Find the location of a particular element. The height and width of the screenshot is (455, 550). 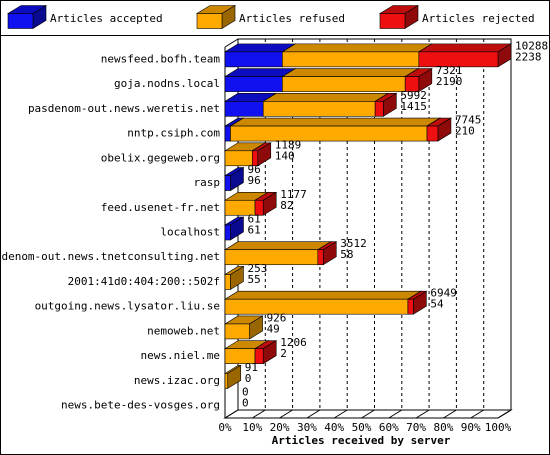

row-label: 2190 is located at coordinates (449, 81).